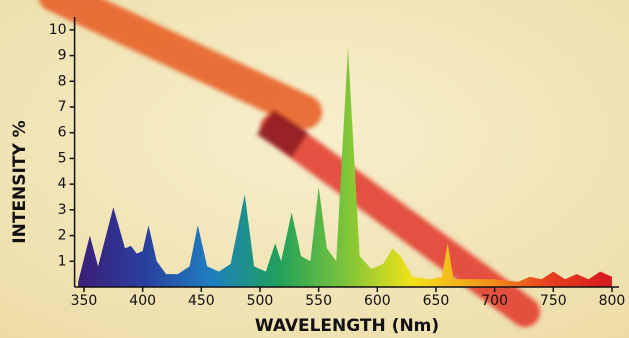  What do you see at coordinates (84, 301) in the screenshot?
I see `x-tick-label: 350` at bounding box center [84, 301].